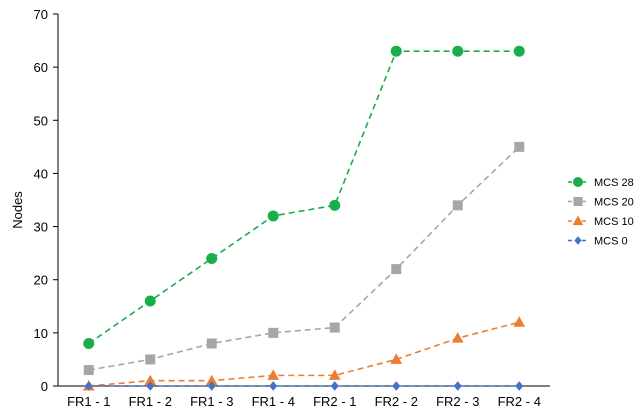  What do you see at coordinates (41, 333) in the screenshot?
I see `y-tick-label: 10` at bounding box center [41, 333].